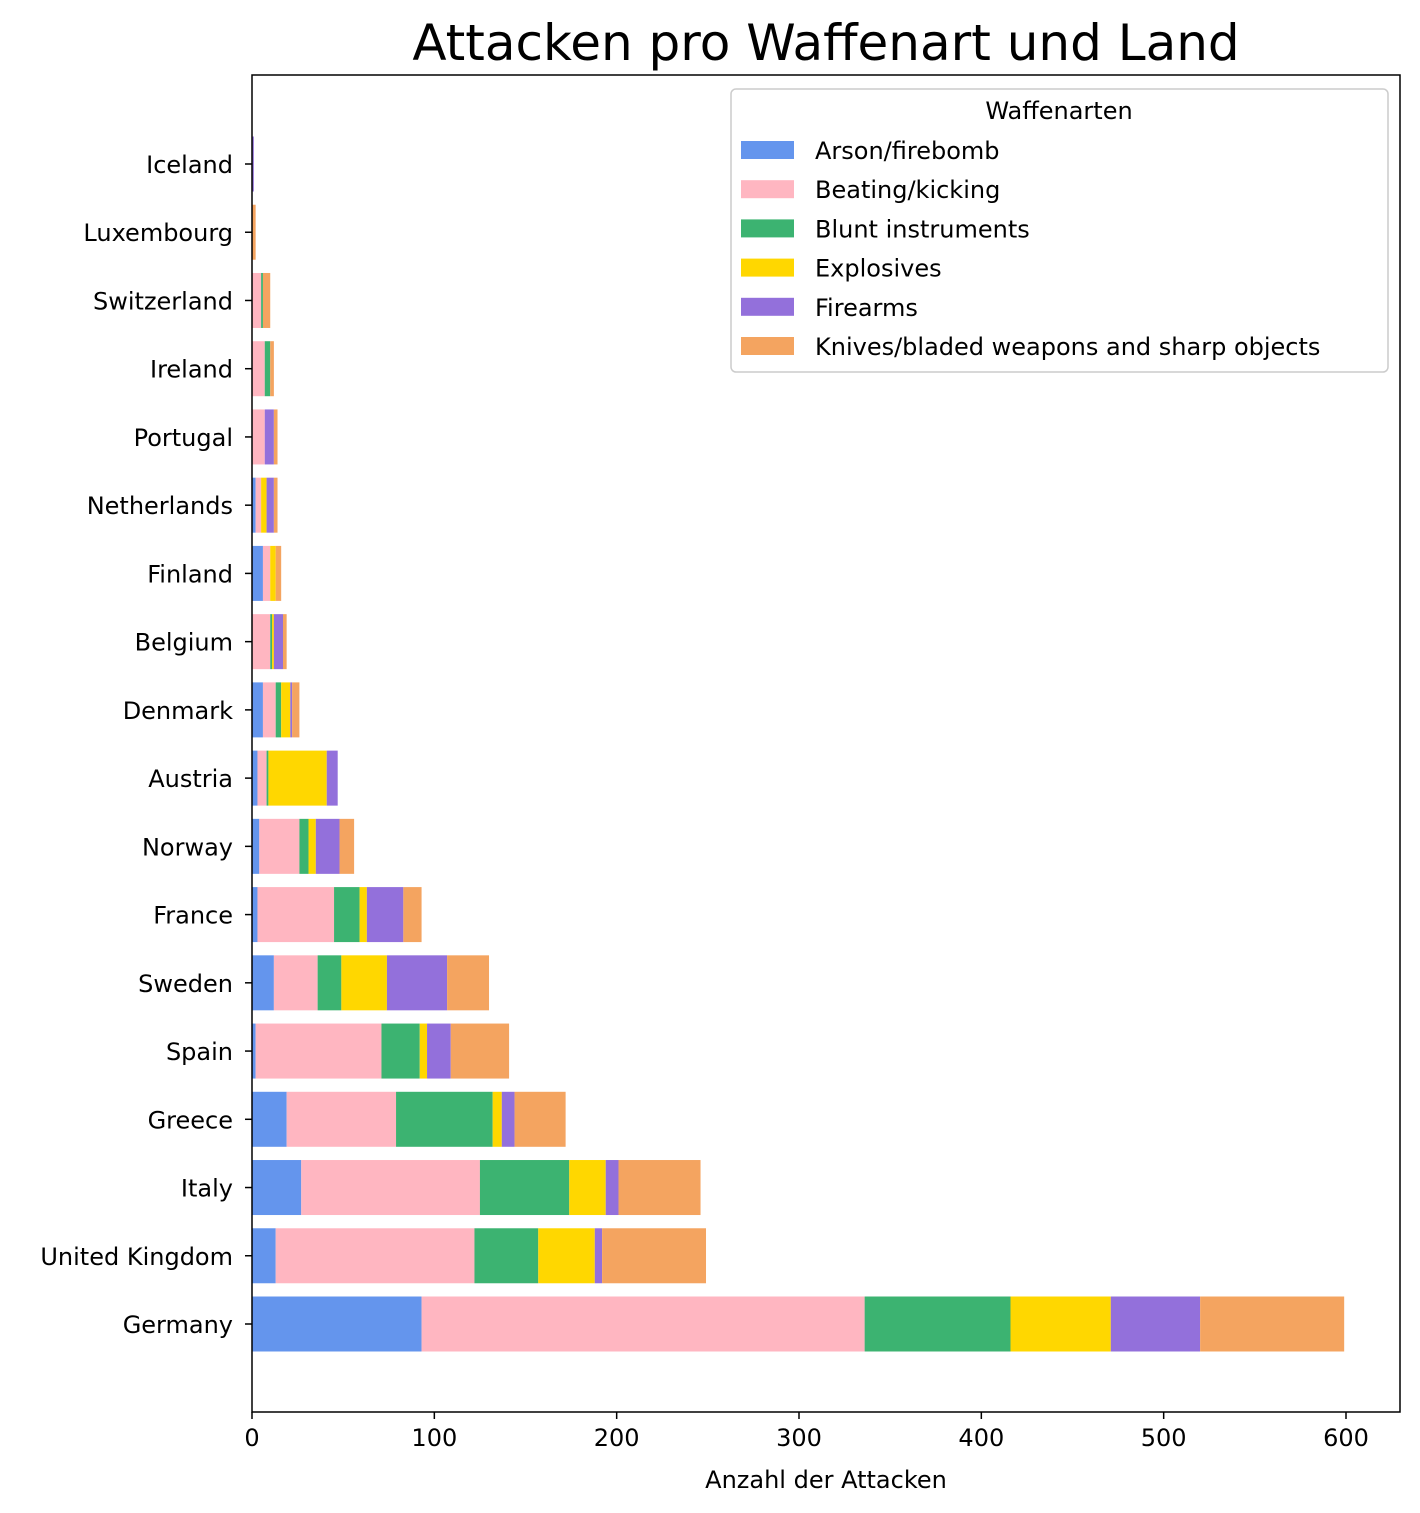 Image resolution: width=1420 pixels, height=1513 pixels. Describe the element at coordinates (1346, 1438) in the screenshot. I see `x-tick-label: 600` at that location.